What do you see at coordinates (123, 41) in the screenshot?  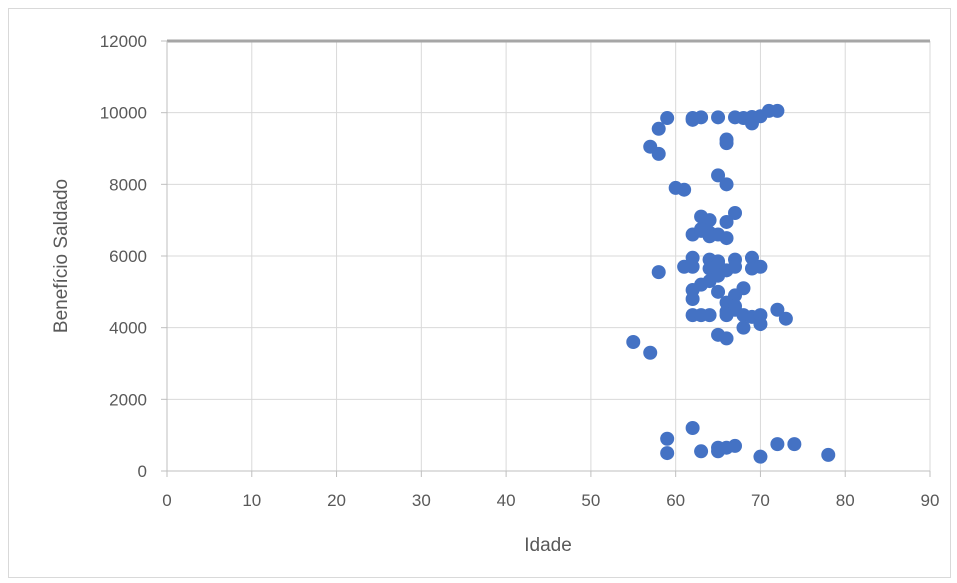 I see `y-tick-label: 12000` at bounding box center [123, 41].